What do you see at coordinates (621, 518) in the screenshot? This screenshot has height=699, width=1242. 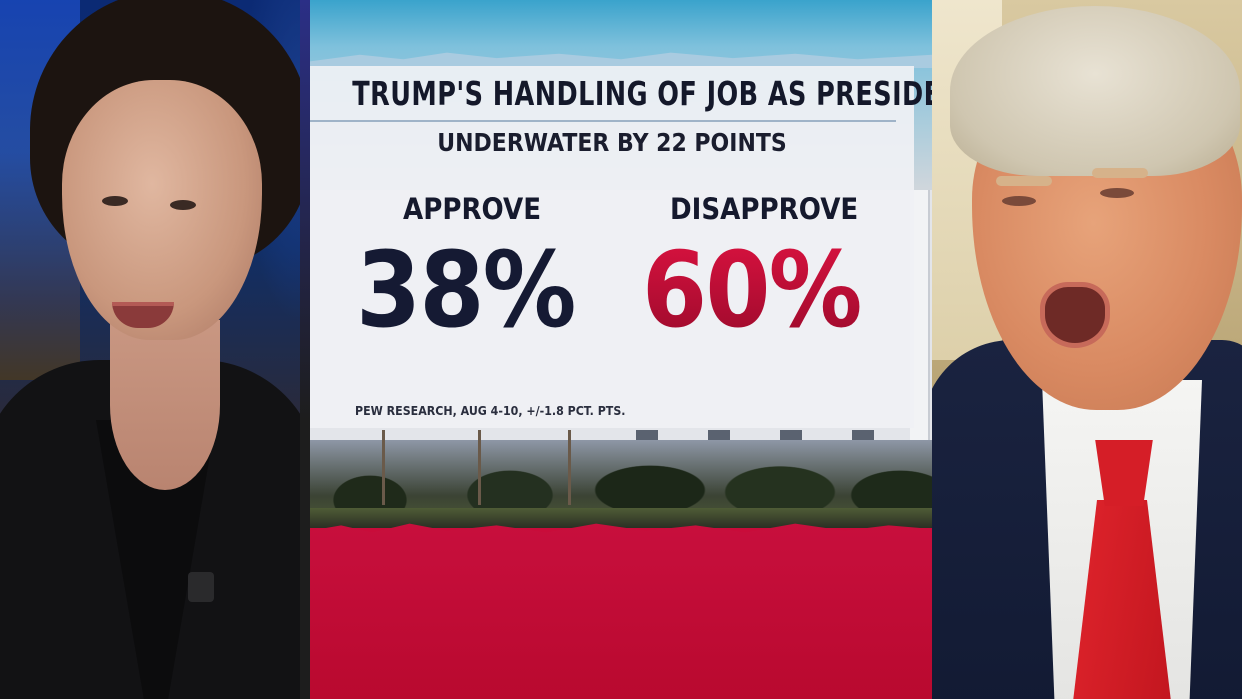 I see `lawn` at bounding box center [621, 518].